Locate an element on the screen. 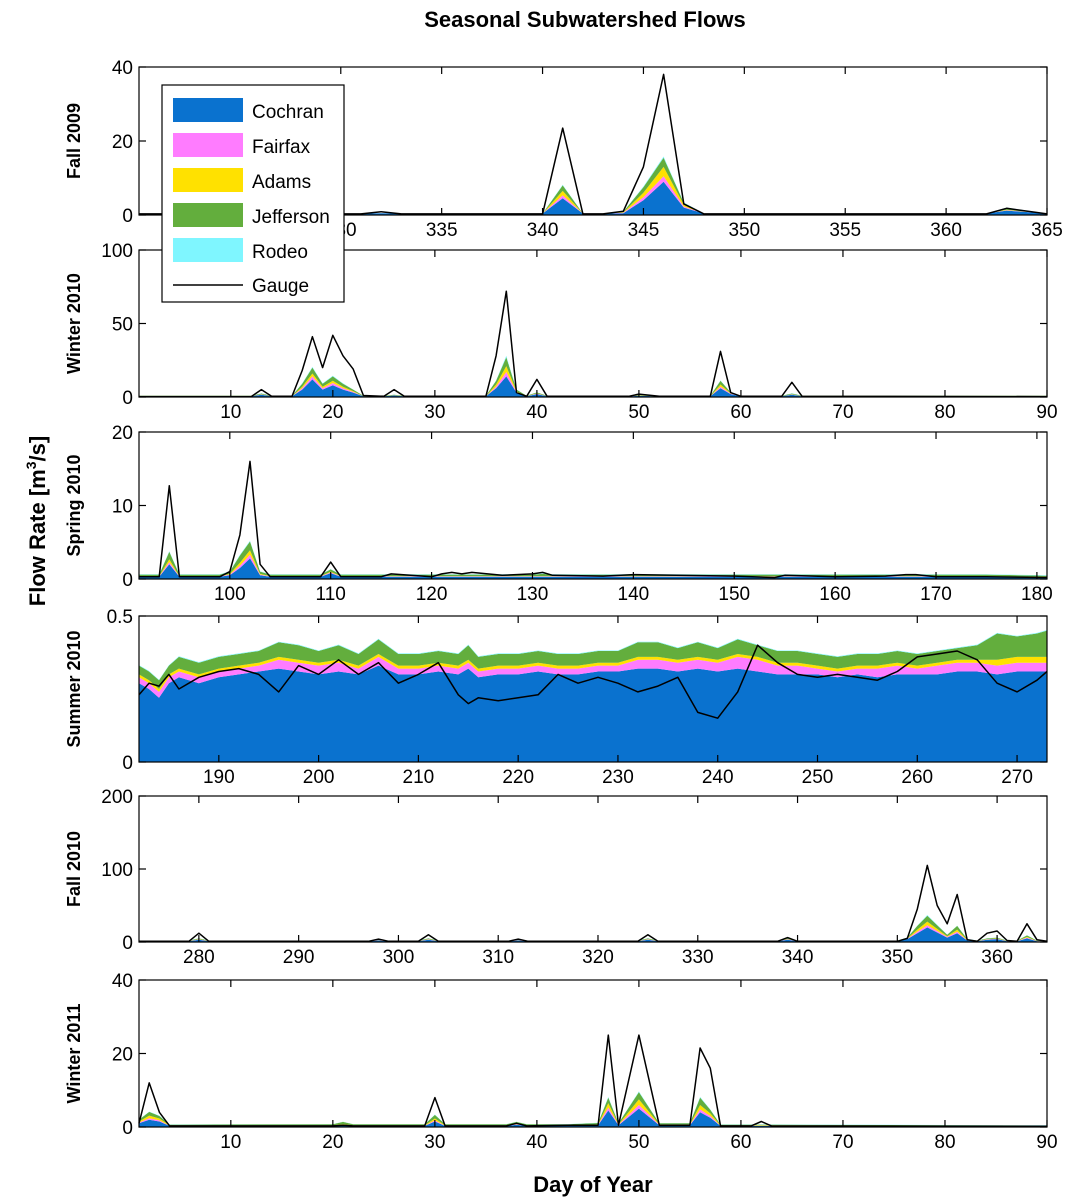 This screenshot has height=1204, width=1065. panel-1: 10 20 30 40 50 60 70 80 90 0 50 100 Winter 2010 is located at coordinates (561, 332).